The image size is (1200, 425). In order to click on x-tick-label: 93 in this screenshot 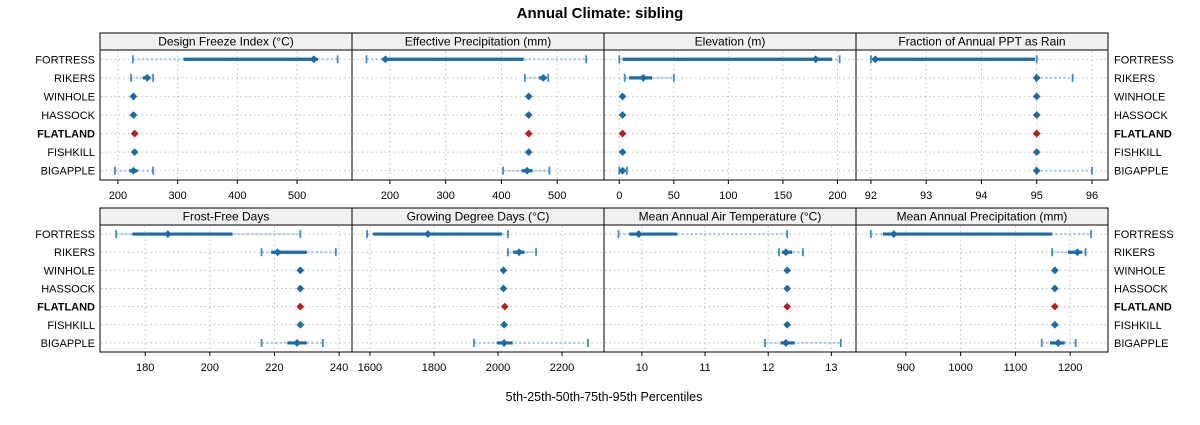, I will do `click(926, 196)`.